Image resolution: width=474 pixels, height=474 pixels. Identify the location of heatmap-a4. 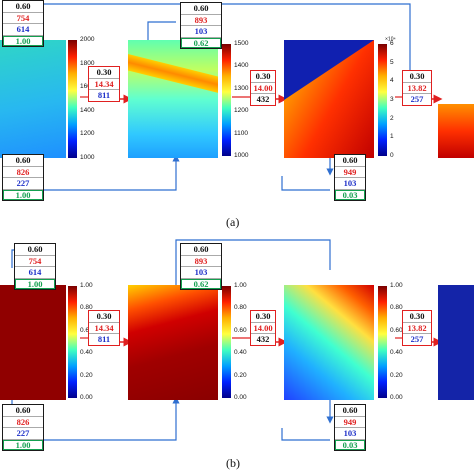
(456, 131).